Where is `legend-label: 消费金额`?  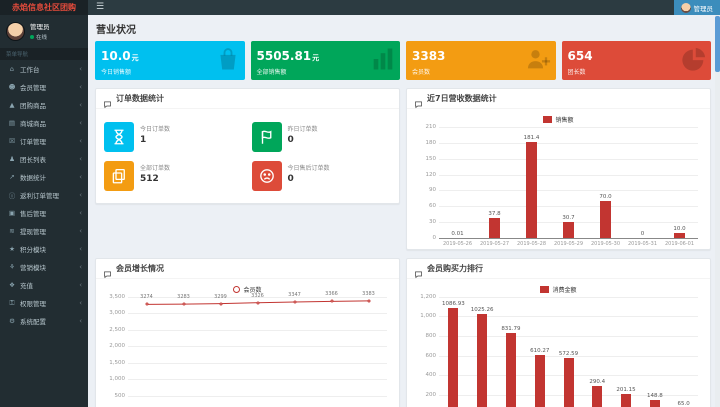
legend-label: 消费金额 is located at coordinates (564, 290).